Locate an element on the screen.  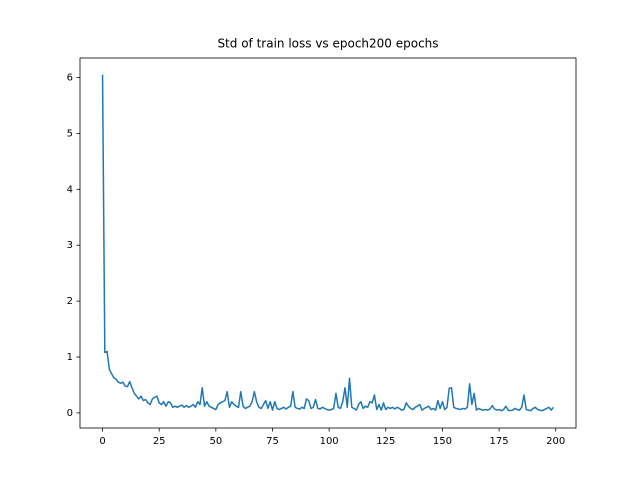
x-tick-label: 0 is located at coordinates (102, 441).